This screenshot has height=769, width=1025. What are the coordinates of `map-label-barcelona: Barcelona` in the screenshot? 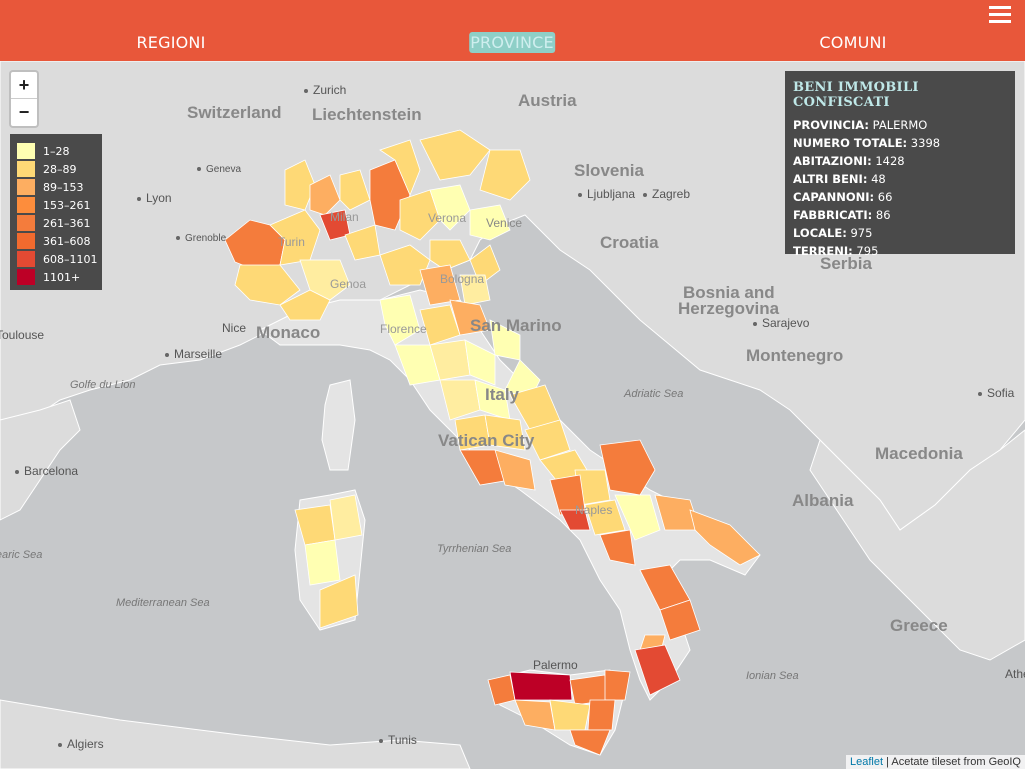 It's located at (46, 471).